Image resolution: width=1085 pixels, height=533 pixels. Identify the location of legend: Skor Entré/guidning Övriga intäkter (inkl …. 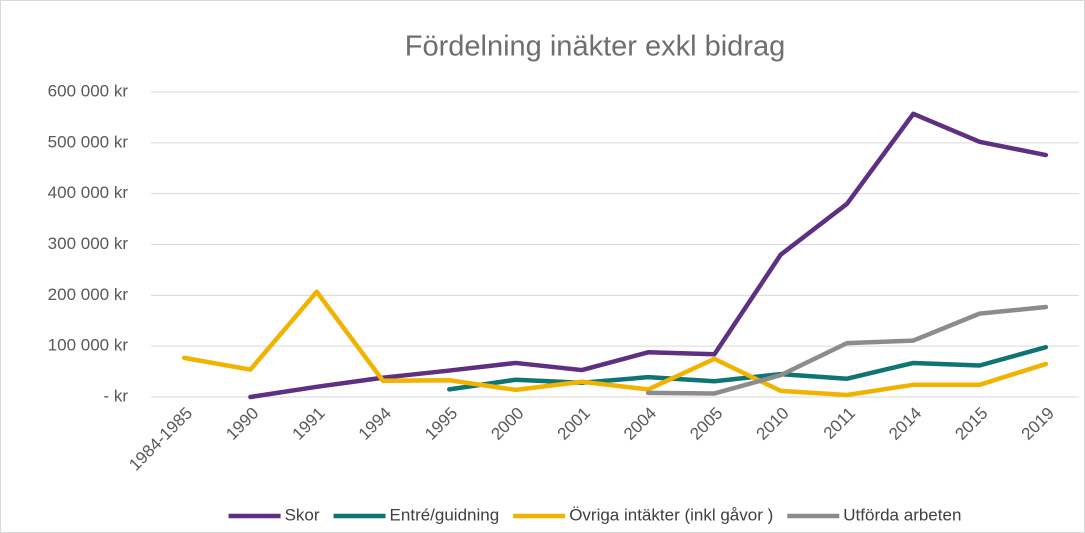
(594, 514).